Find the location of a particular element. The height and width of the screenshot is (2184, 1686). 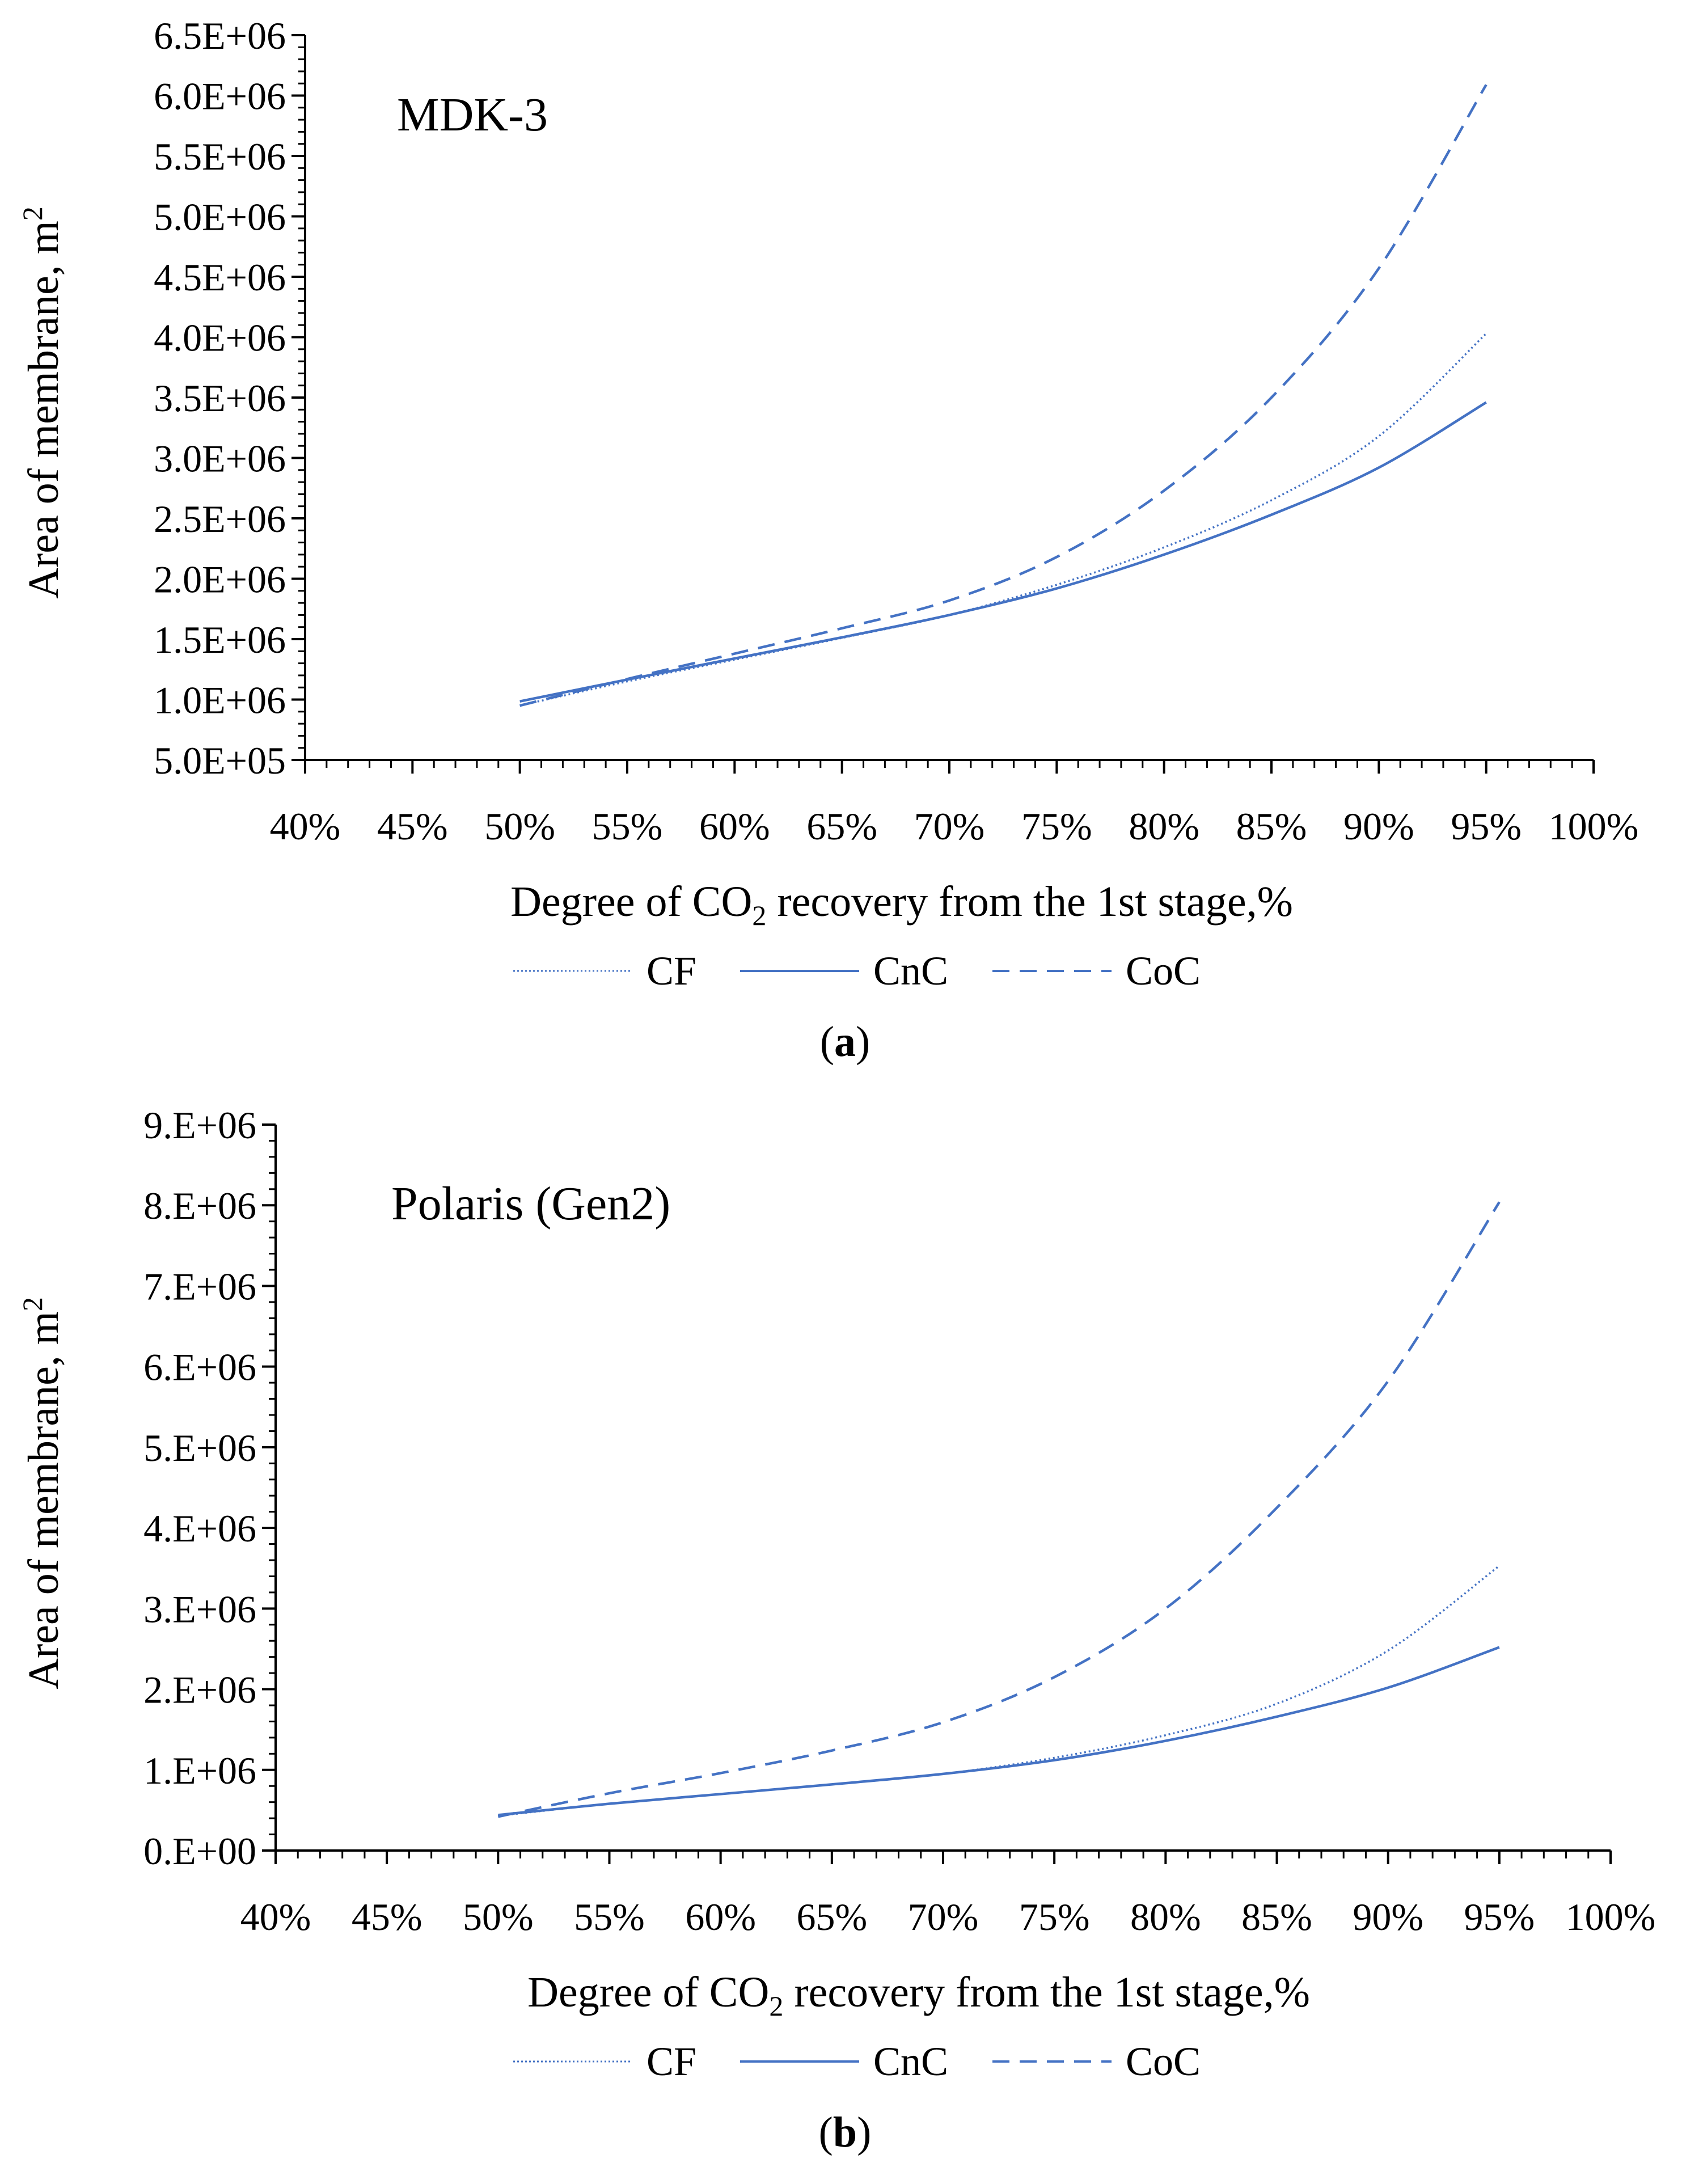

y-tick-label: 3.5E+06 is located at coordinates (220, 398).